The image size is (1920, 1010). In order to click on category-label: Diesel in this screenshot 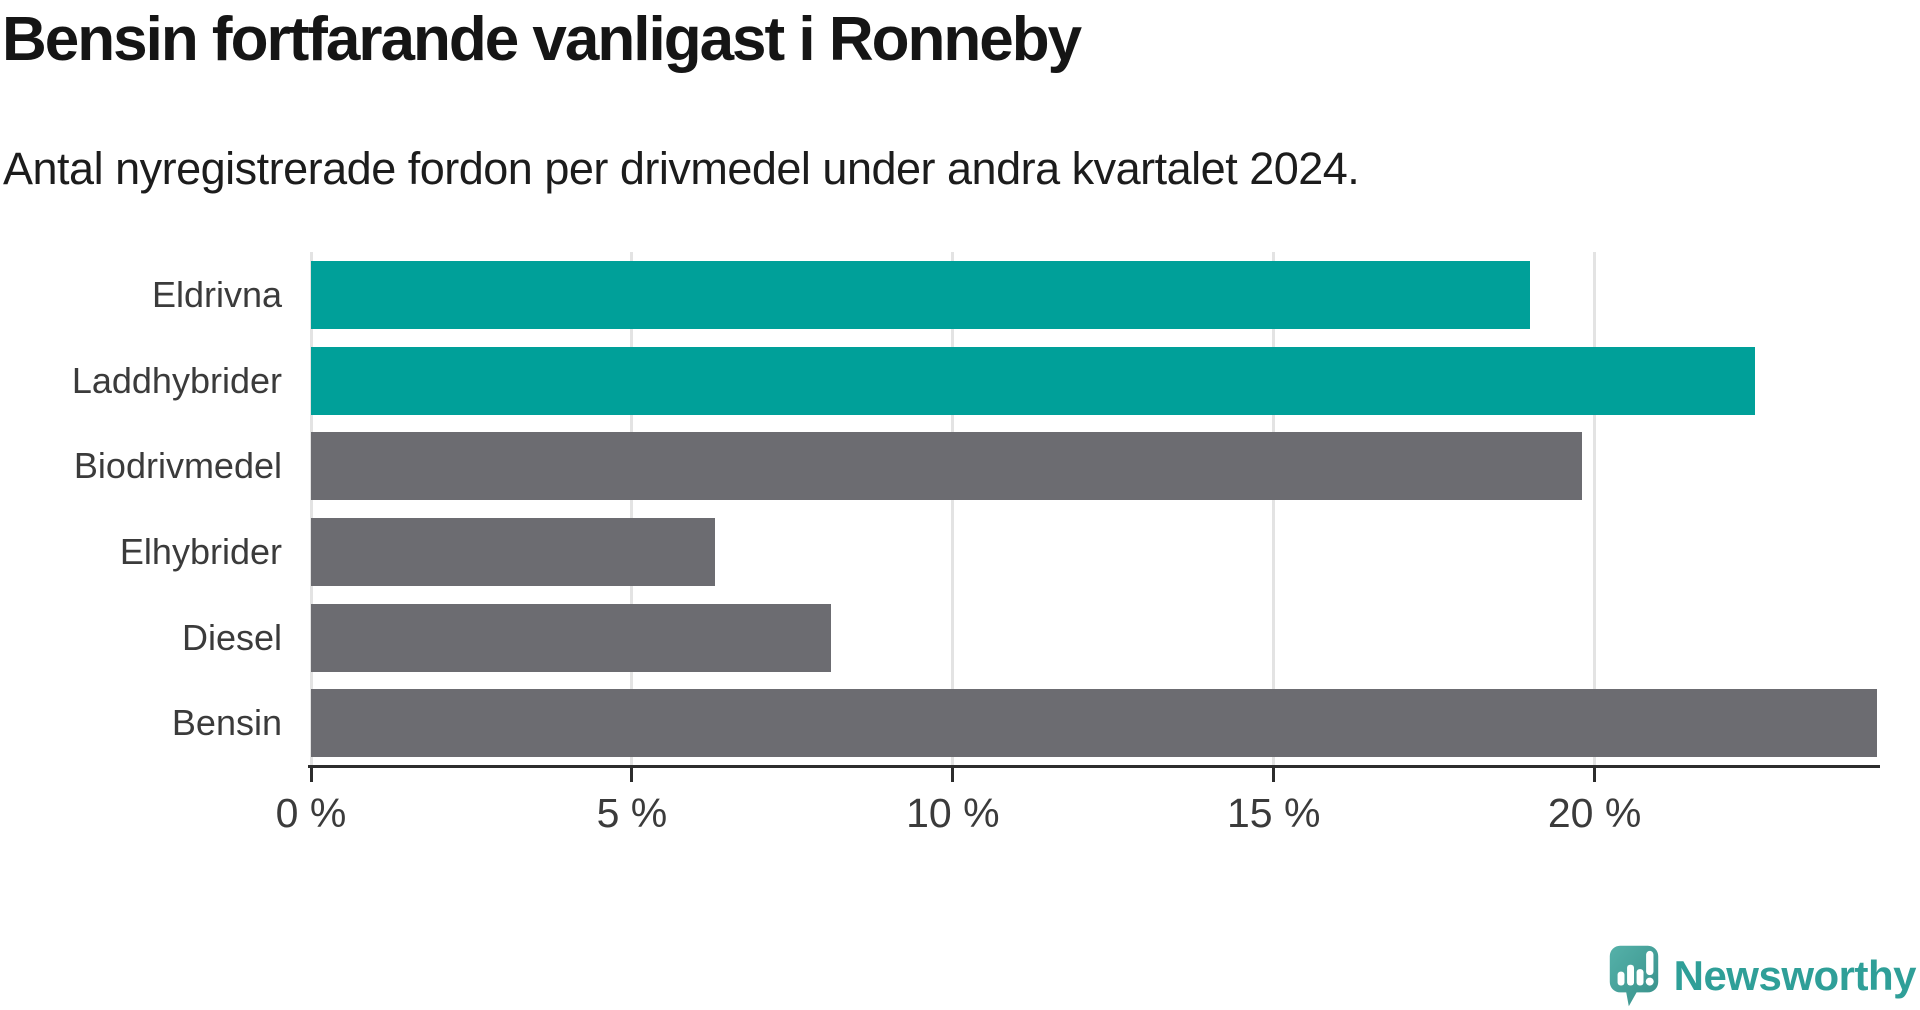, I will do `click(231, 637)`.